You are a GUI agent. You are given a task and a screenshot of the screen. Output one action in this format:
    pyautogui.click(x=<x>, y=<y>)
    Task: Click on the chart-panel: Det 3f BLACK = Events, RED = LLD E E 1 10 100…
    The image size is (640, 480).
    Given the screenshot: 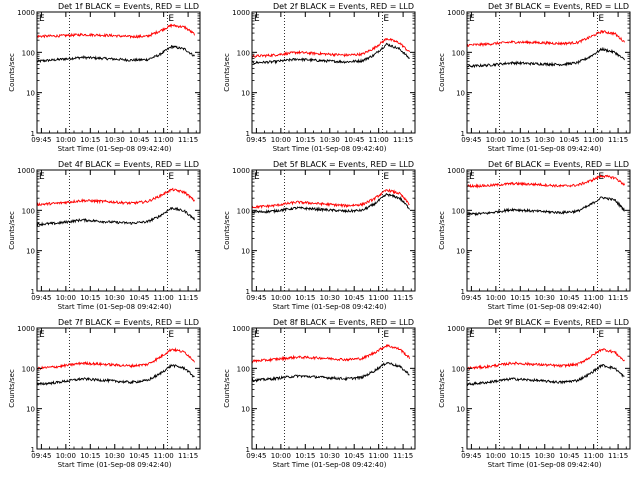 What is the action you would take?
    pyautogui.click(x=534, y=77)
    